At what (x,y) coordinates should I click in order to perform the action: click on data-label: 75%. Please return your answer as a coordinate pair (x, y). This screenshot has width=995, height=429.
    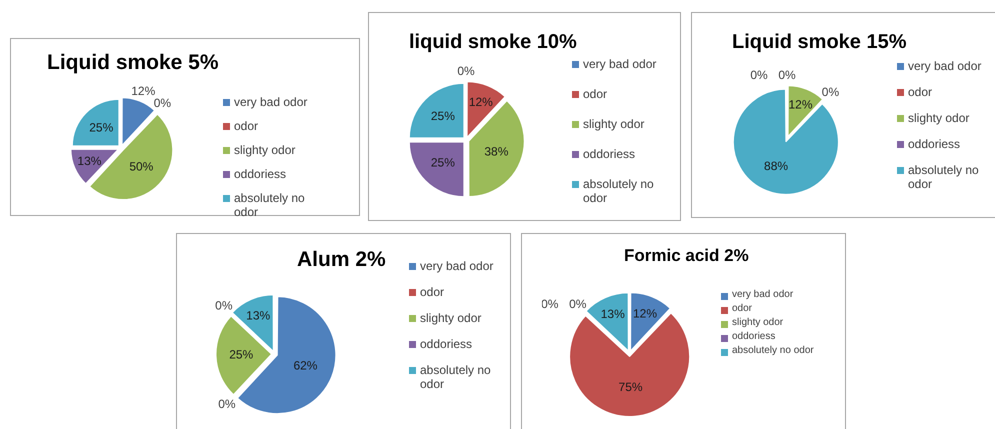
    Looking at the image, I should click on (630, 387).